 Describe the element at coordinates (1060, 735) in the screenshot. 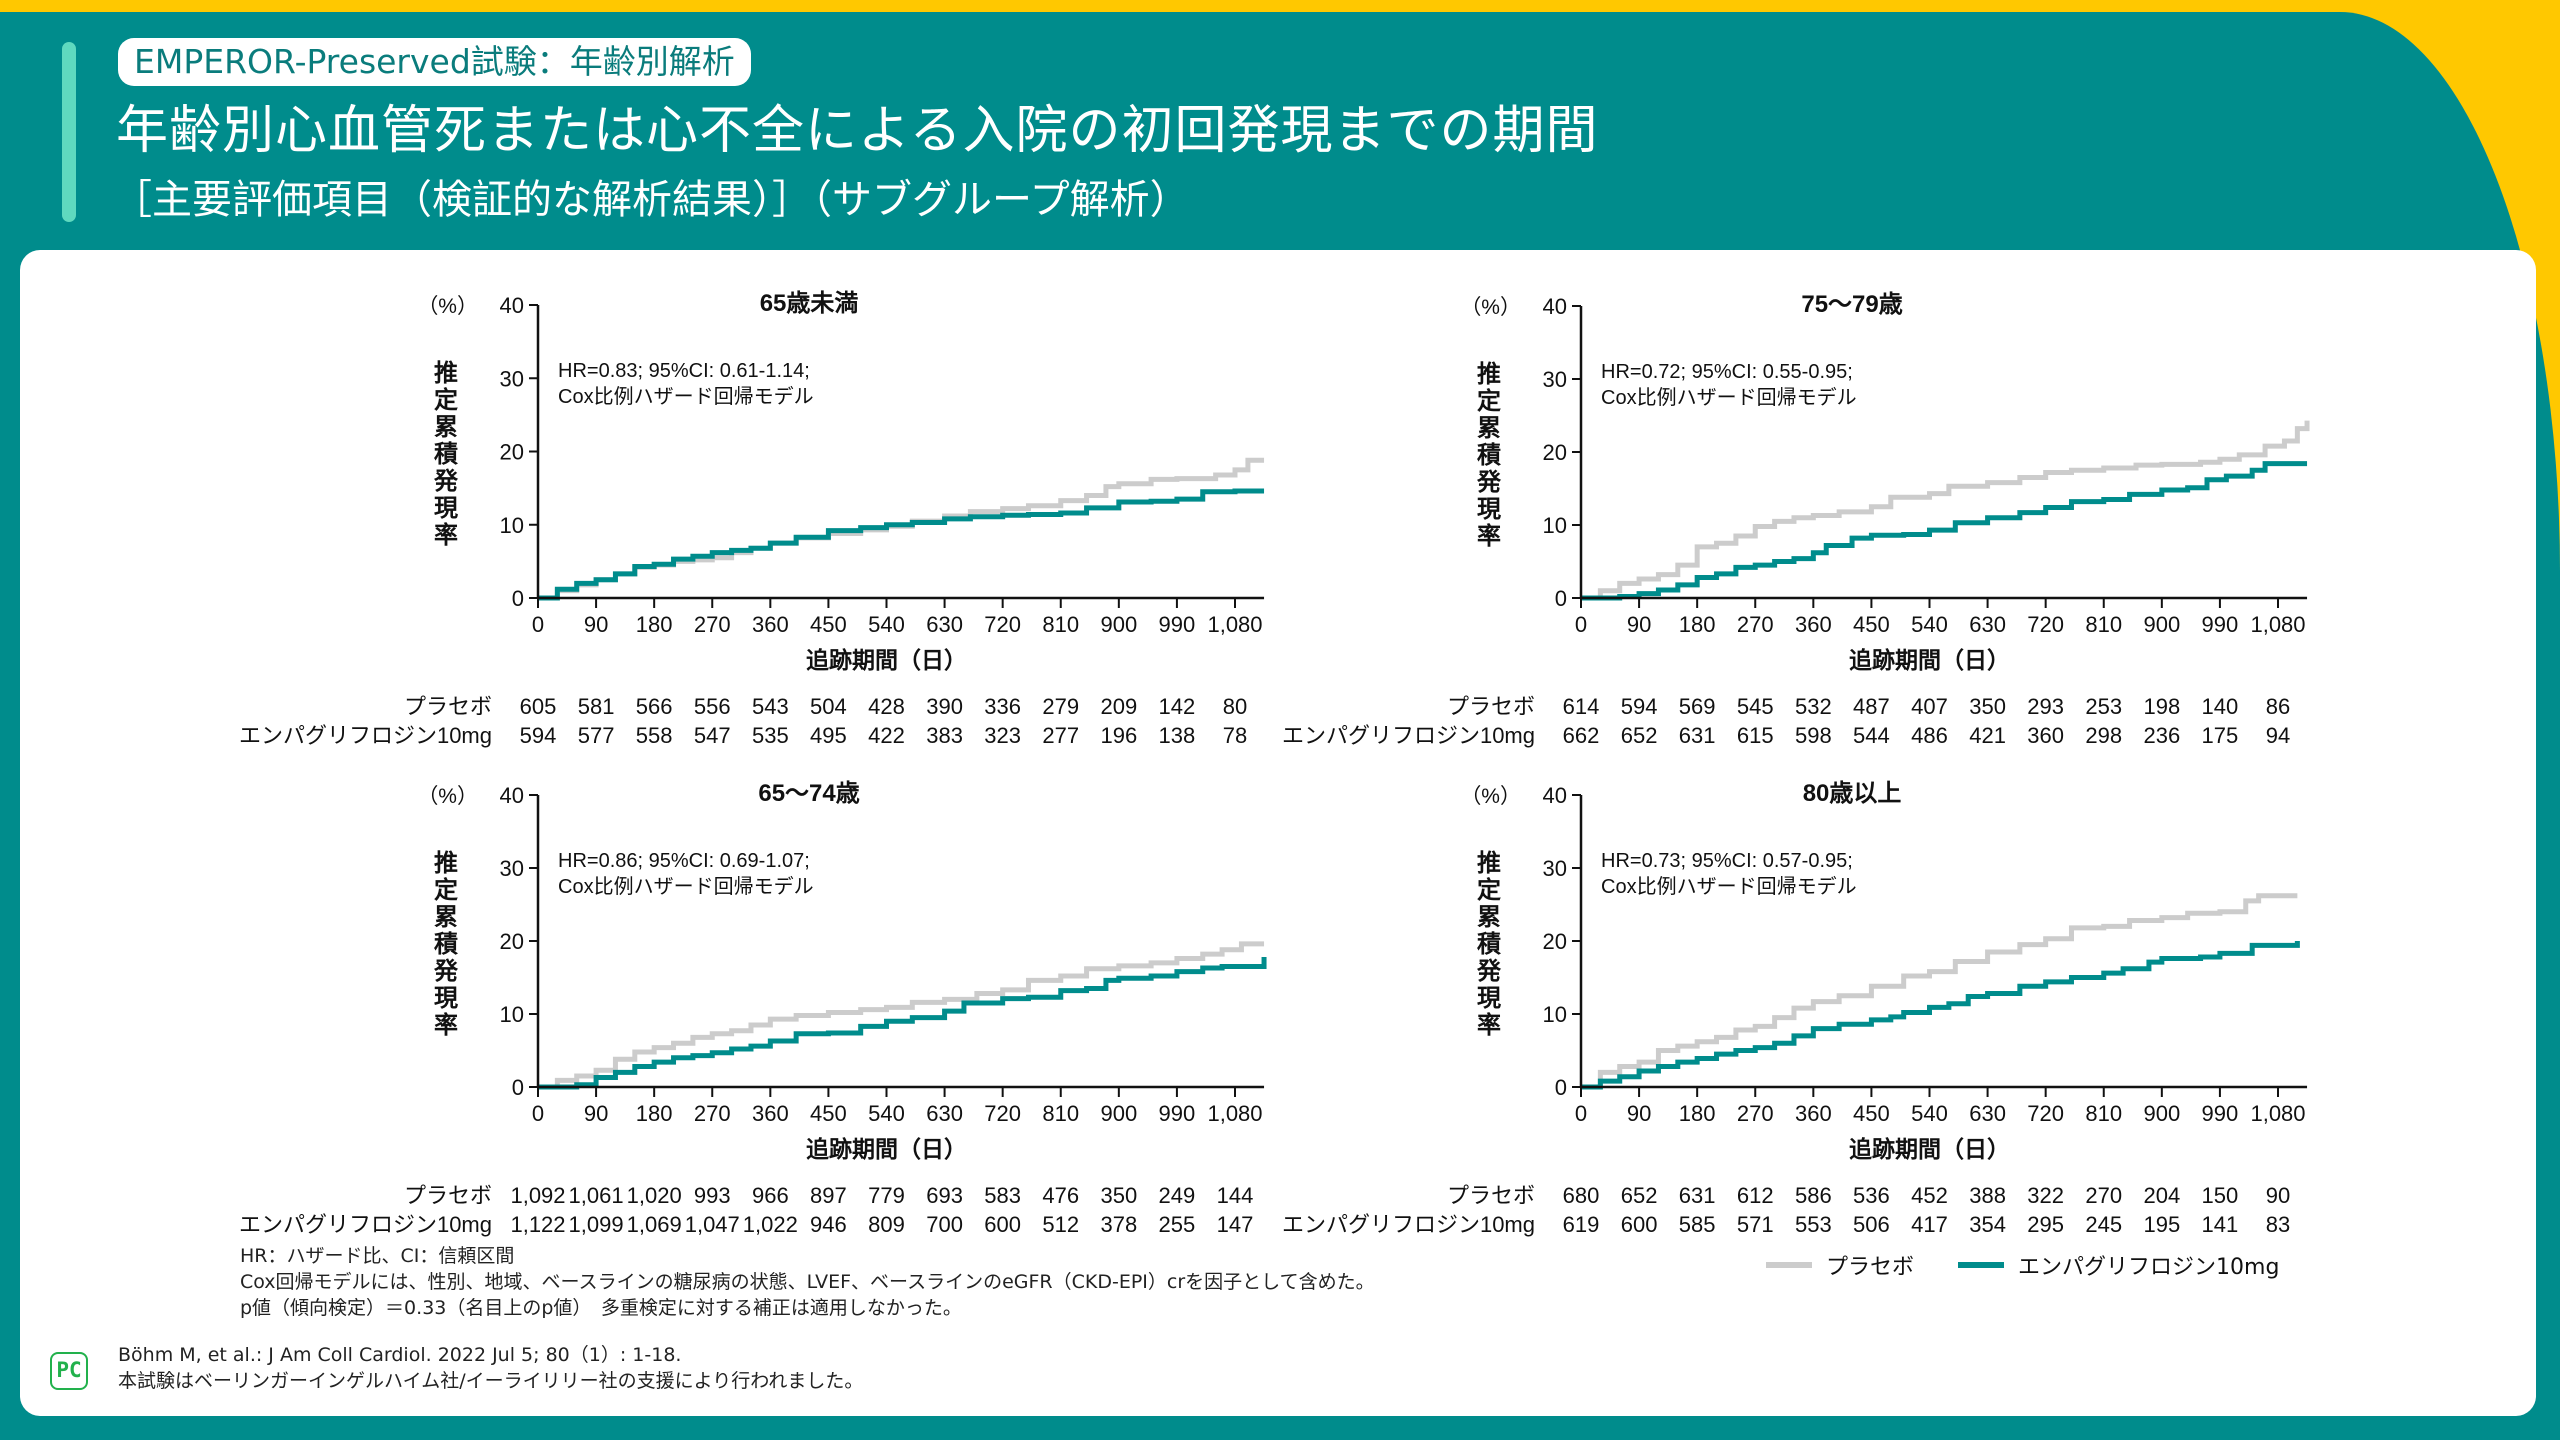

I see `risk-count-empagliflozin: 277` at that location.